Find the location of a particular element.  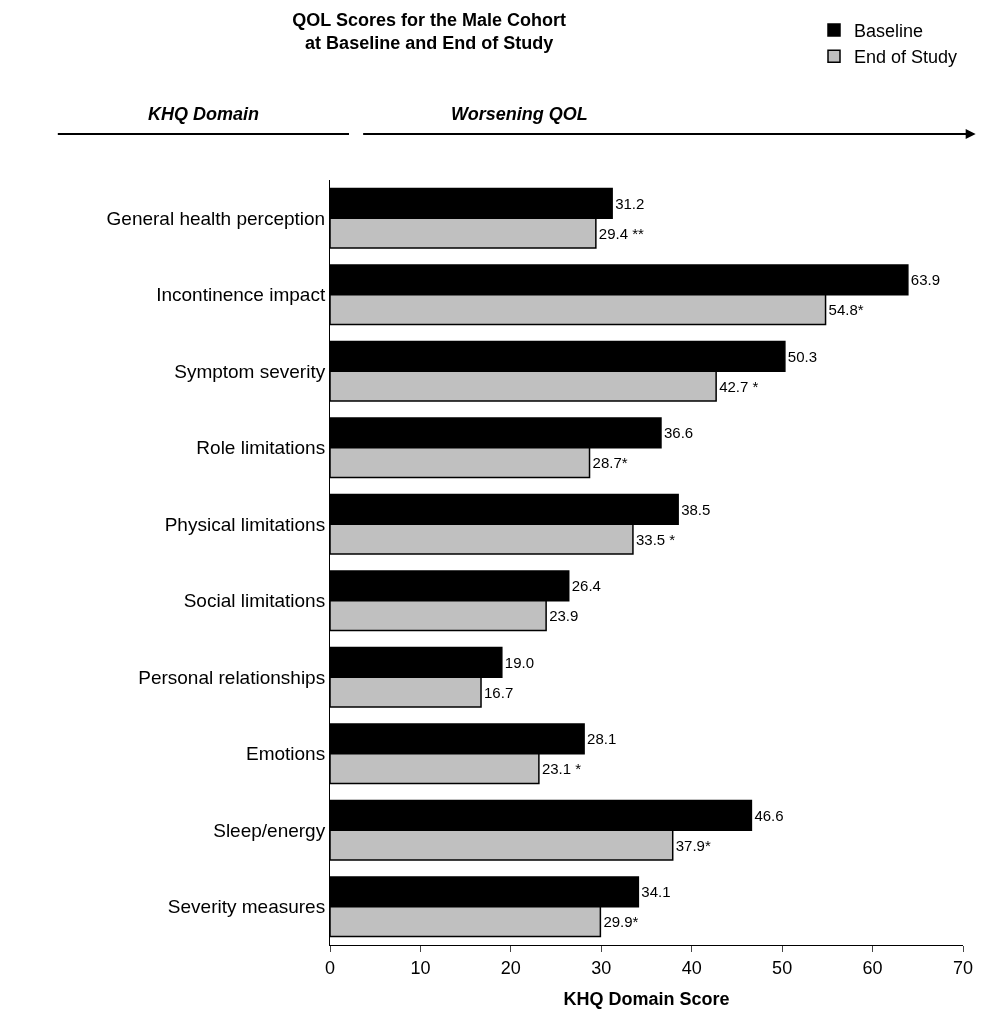

y-tick-label: Incontinence impact is located at coordinates (241, 295).